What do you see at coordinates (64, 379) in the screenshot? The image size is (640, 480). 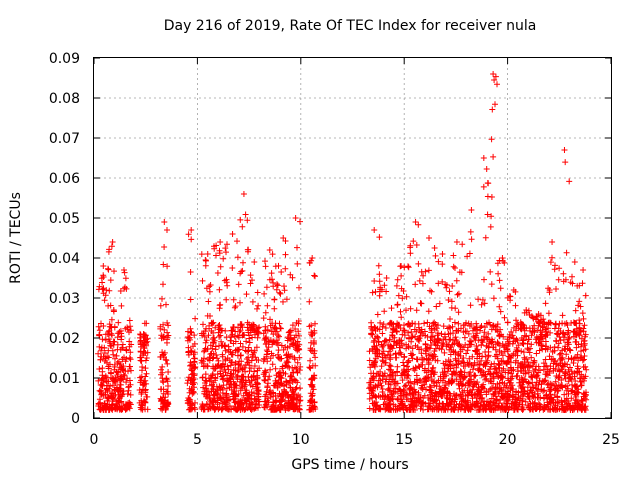 I see `y-tick-label: 0.01` at bounding box center [64, 379].